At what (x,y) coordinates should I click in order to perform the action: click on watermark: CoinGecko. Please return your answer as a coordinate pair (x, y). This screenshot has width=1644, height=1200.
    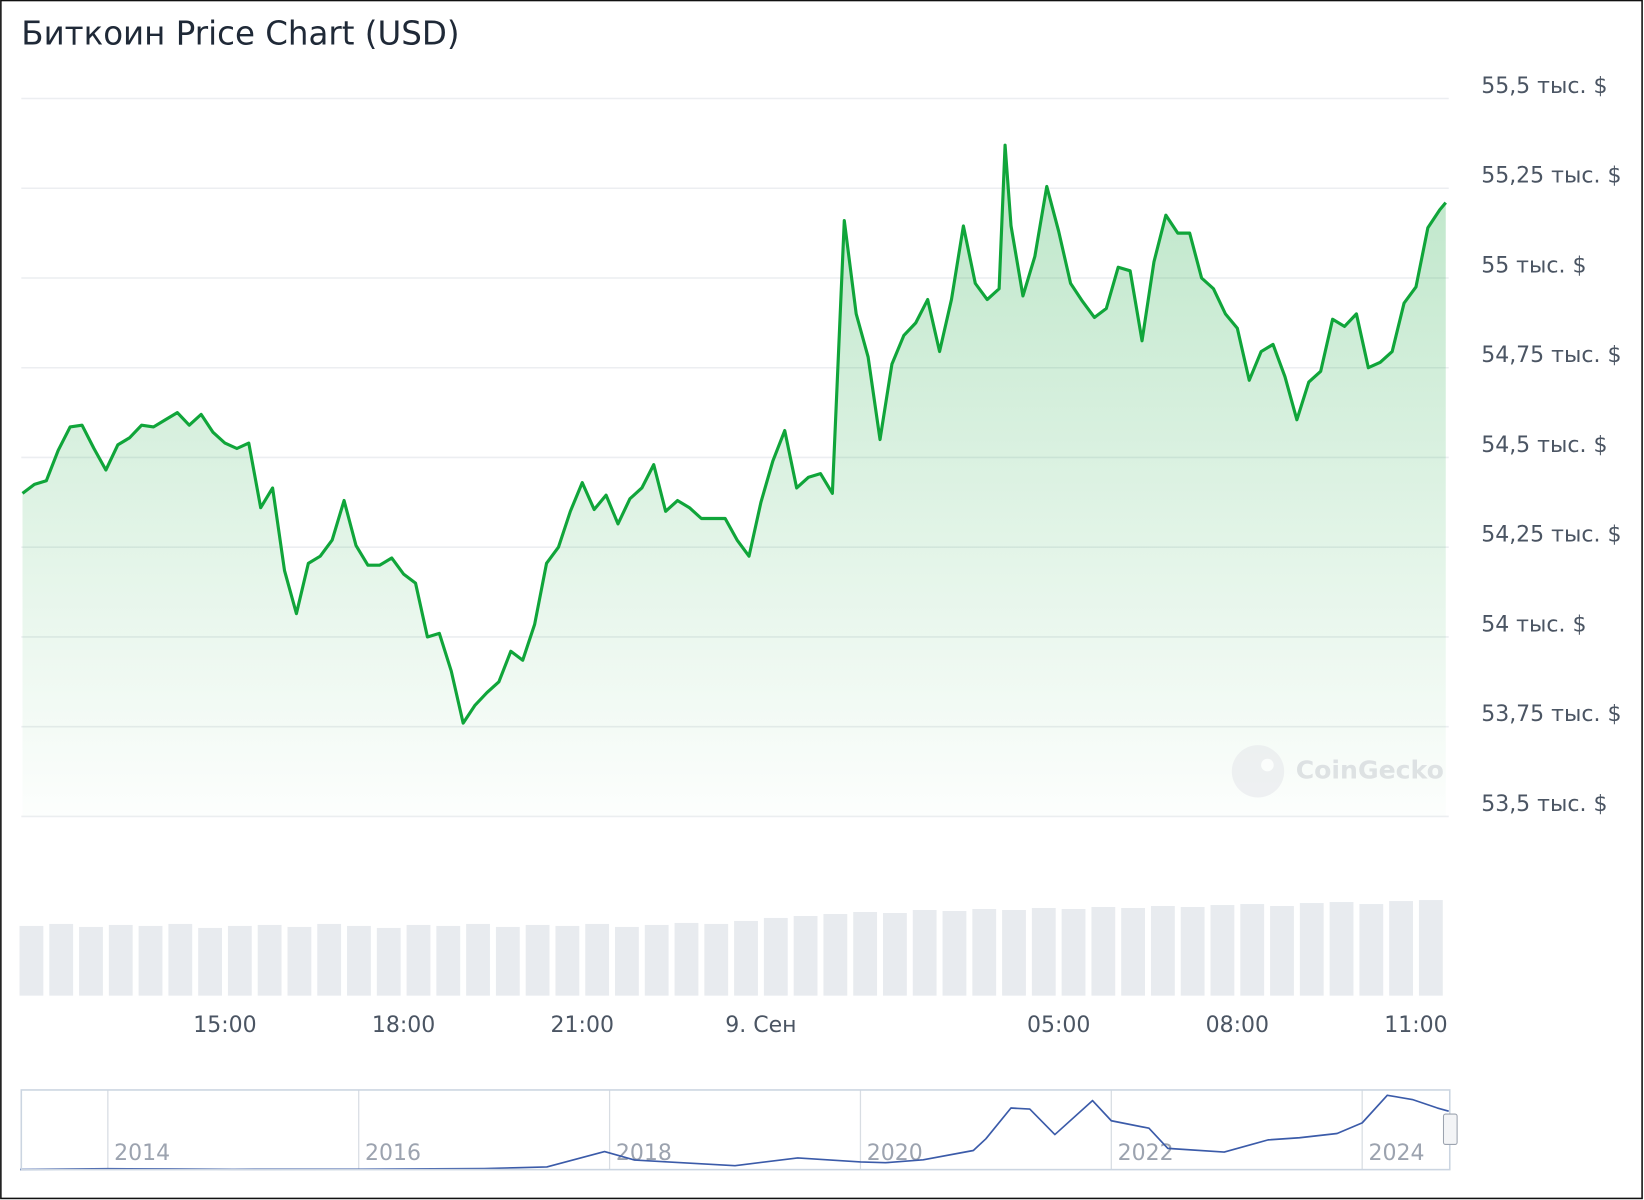
    Looking at the image, I should click on (1337, 771).